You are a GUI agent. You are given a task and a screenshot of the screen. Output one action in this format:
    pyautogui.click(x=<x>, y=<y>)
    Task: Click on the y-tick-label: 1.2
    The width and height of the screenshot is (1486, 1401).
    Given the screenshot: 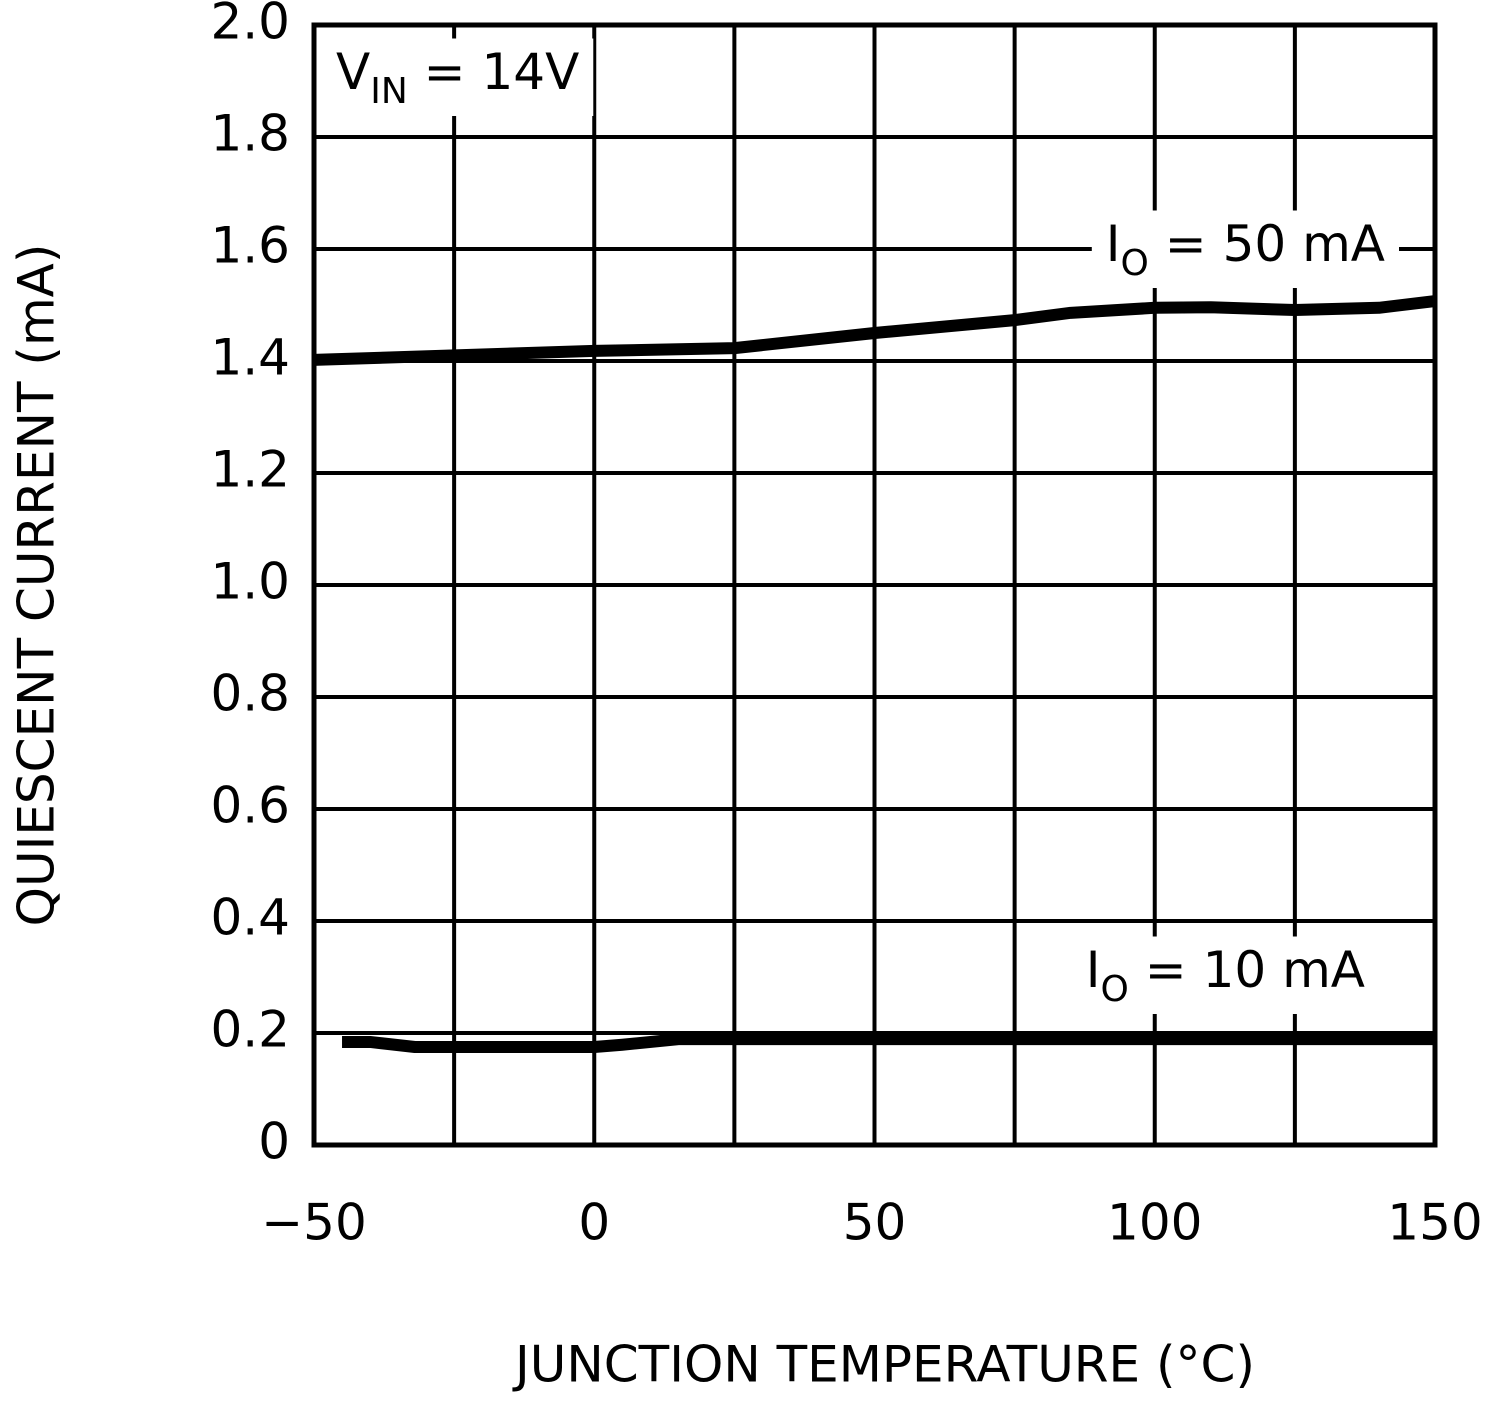 What is the action you would take?
    pyautogui.click(x=250, y=470)
    